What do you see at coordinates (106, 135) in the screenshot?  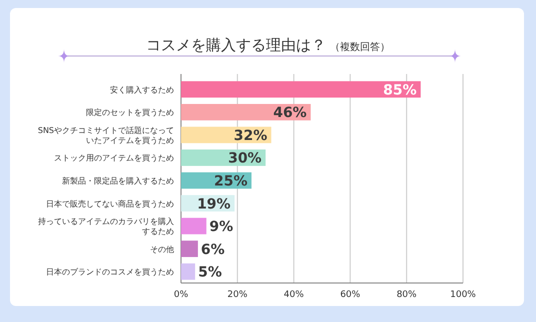 I see `y-tick-label: SNSやクチコミサイトで話題になっていたアイテムを買うため` at bounding box center [106, 135].